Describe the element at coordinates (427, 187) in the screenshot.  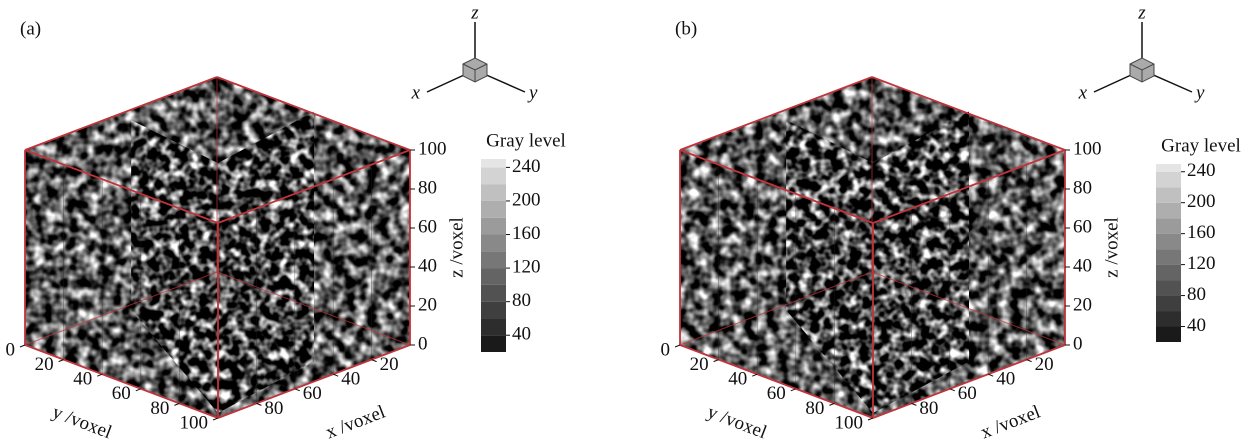
I see `z-tick-label: 80` at that location.